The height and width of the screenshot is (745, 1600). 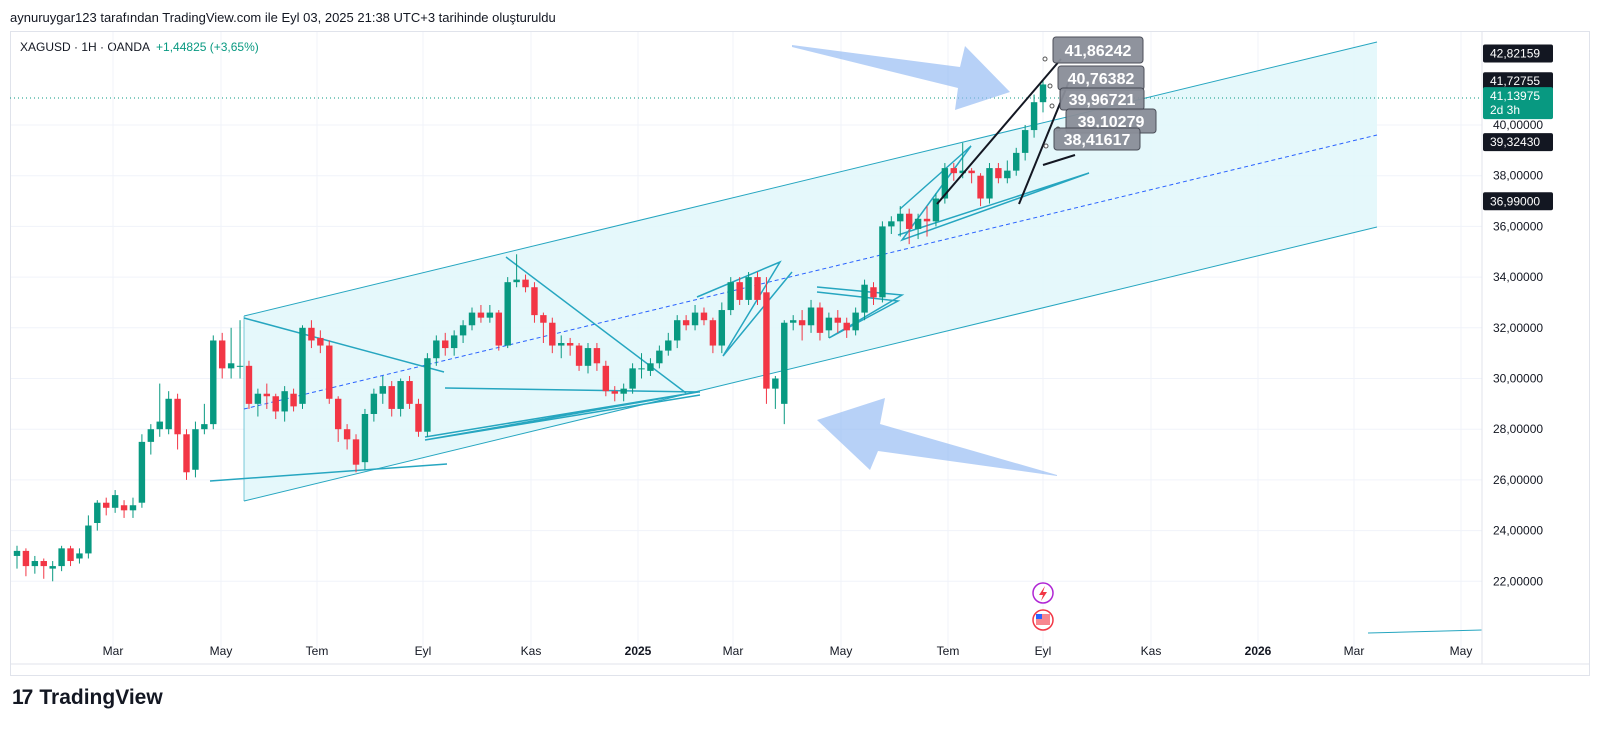 I want to click on symbol-legend: XAGUSD · 1H · OANDA +1,44825 (+3,65%), so click(x=139, y=47).